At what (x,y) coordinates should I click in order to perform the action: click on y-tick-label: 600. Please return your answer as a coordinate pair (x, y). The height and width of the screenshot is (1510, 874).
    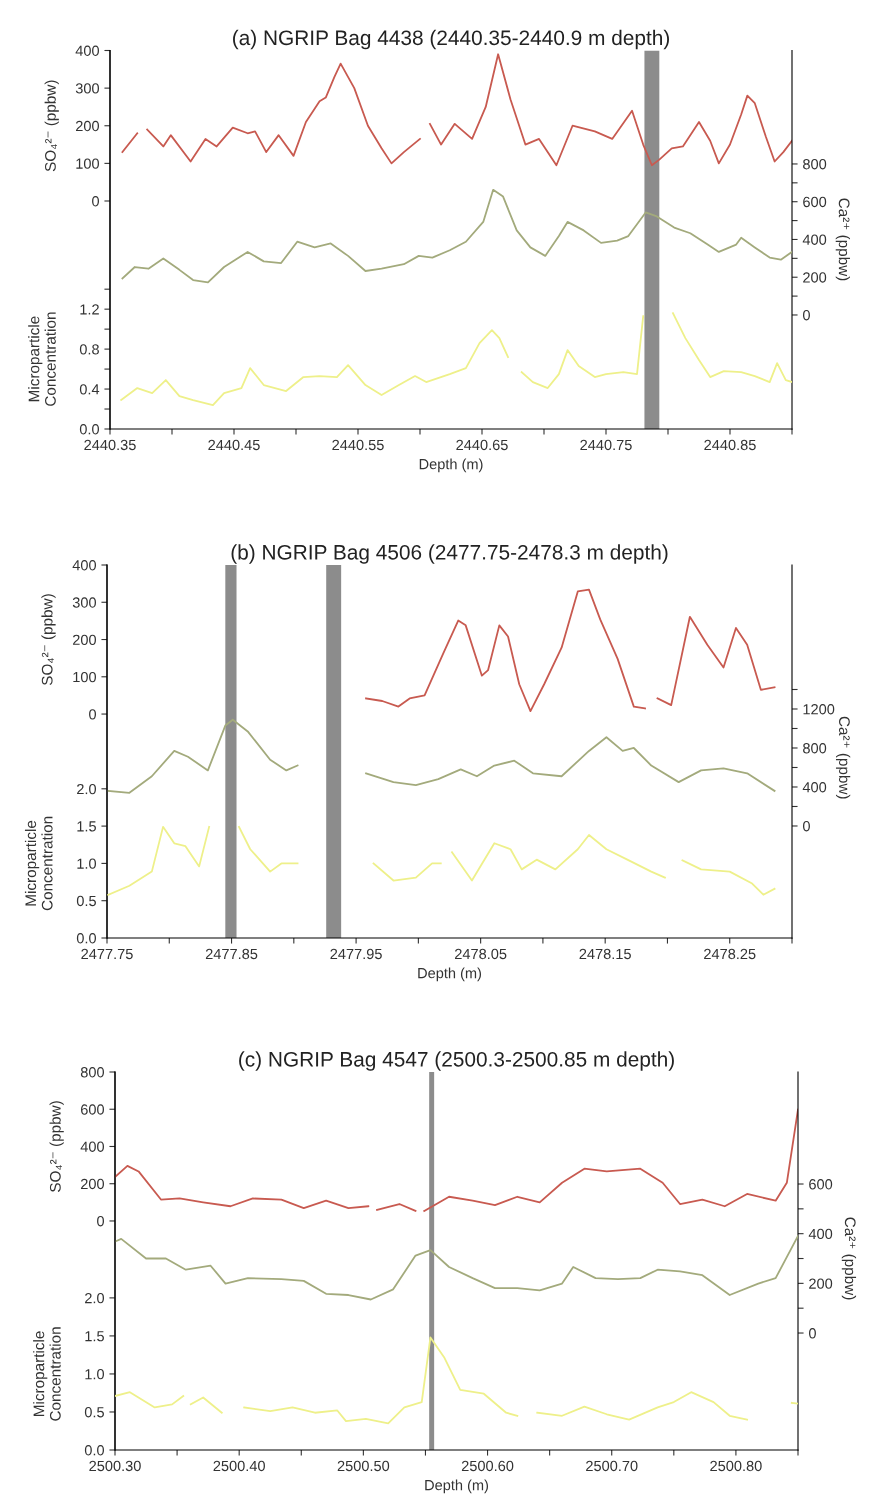
    Looking at the image, I should click on (92, 1109).